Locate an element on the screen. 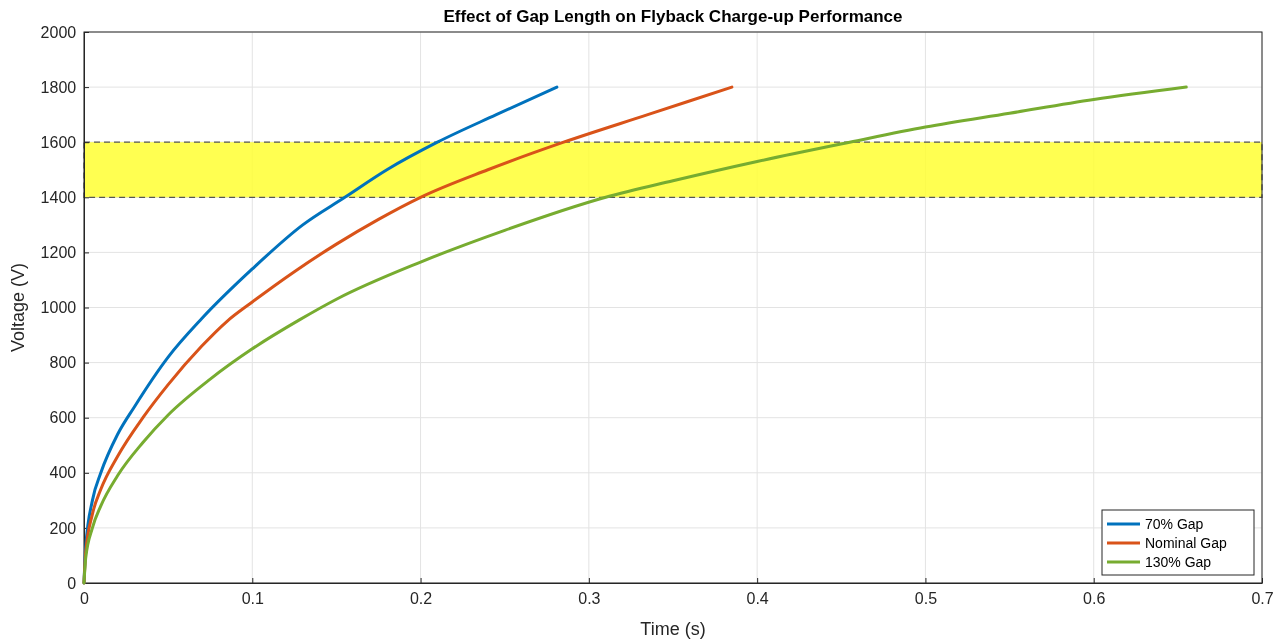 The height and width of the screenshot is (643, 1278). x-tick-label: 0.3 is located at coordinates (589, 598).